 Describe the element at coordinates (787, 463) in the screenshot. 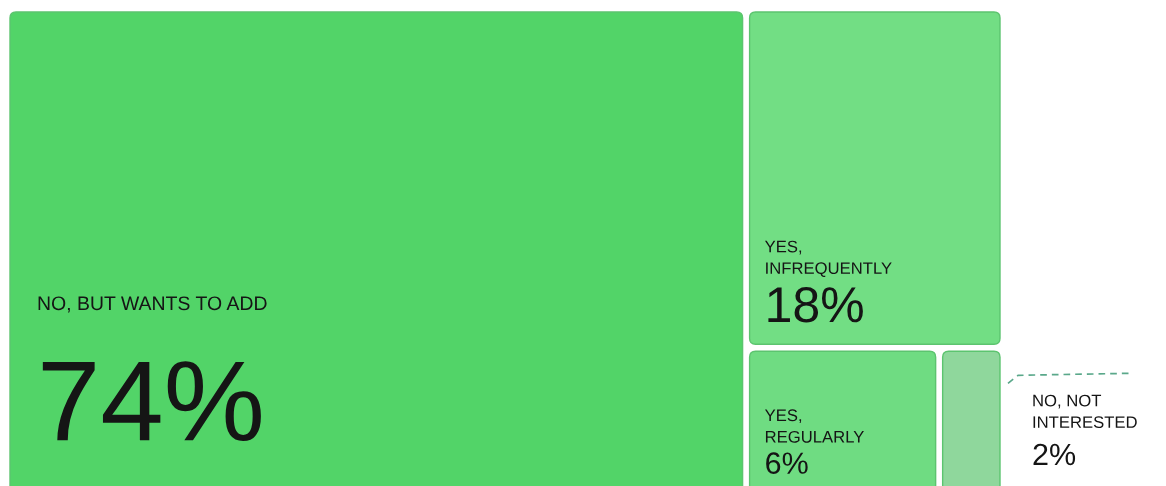

I see `data-label: 6%` at that location.